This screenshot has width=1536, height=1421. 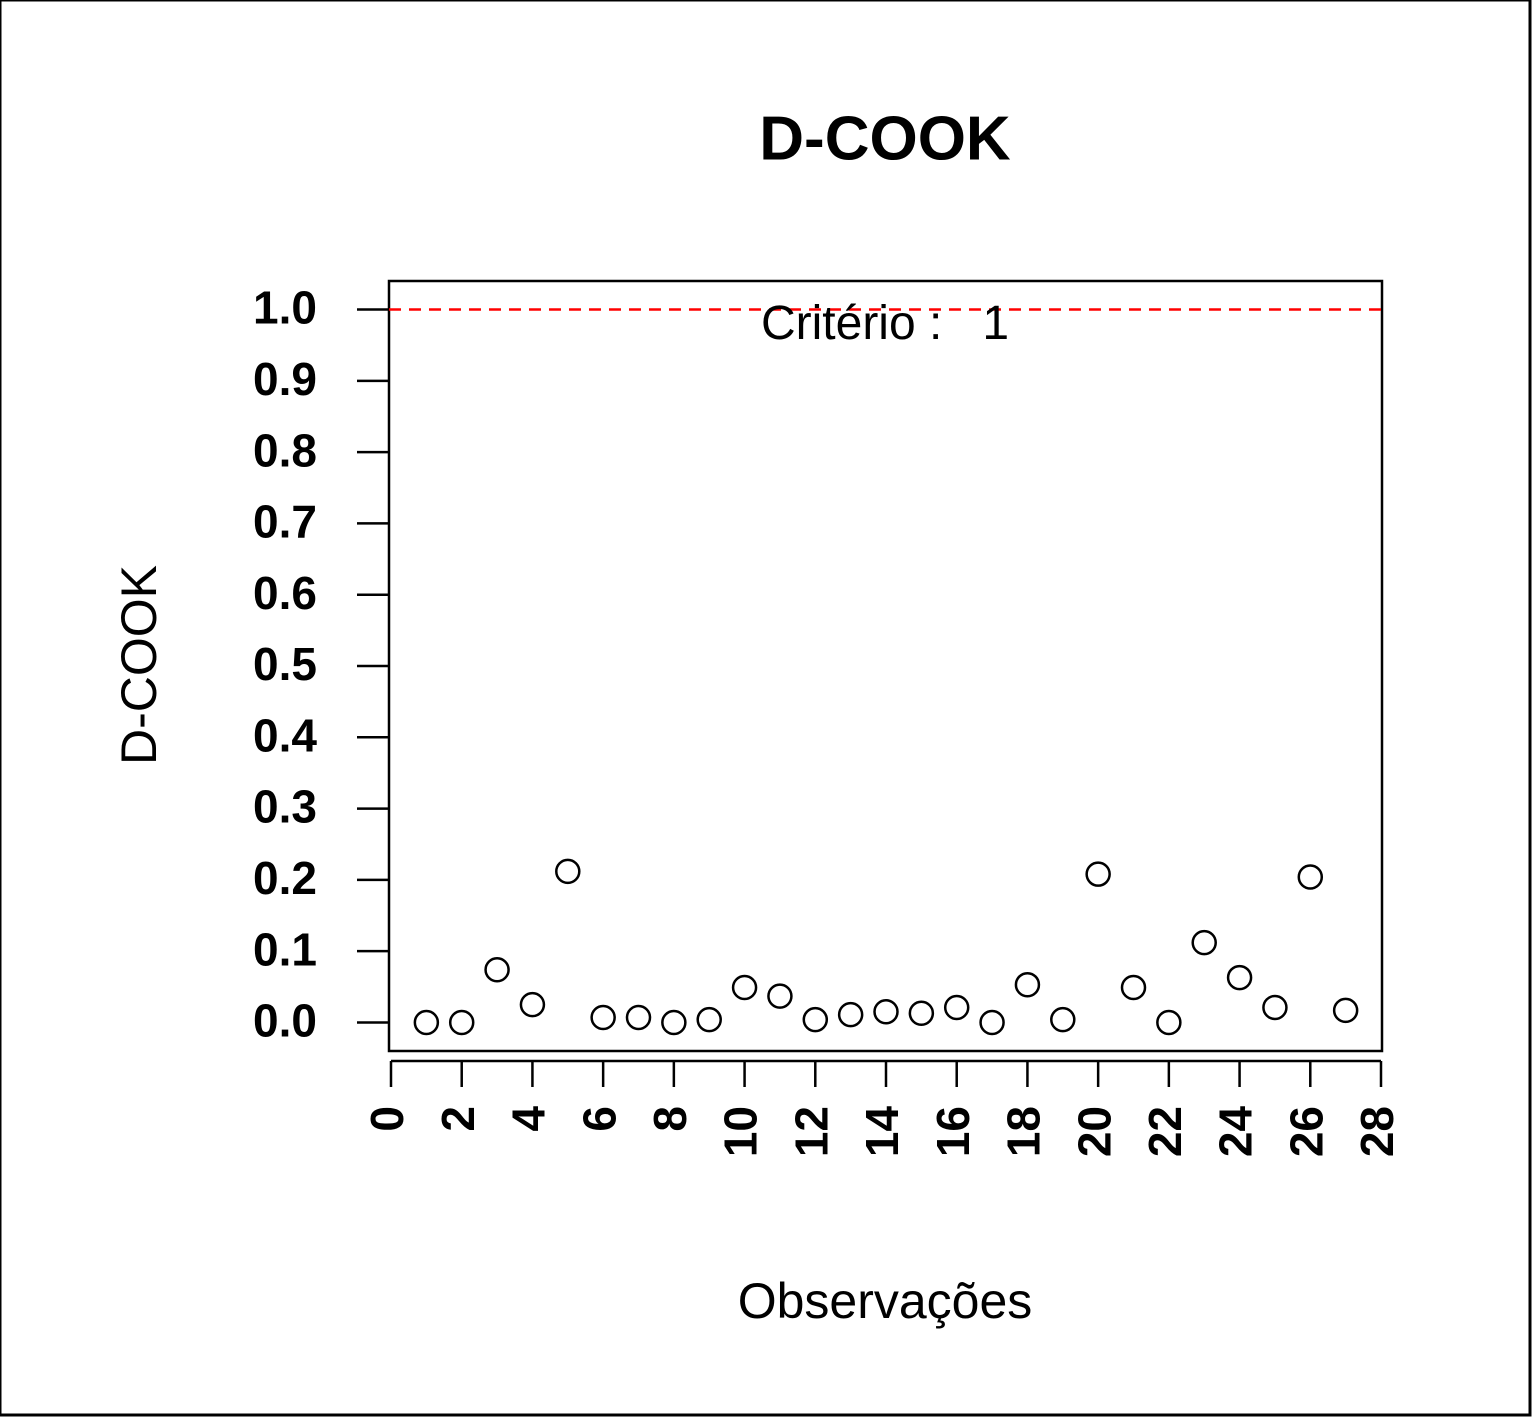 What do you see at coordinates (741, 1131) in the screenshot?
I see `x-tick-label: 10` at bounding box center [741, 1131].